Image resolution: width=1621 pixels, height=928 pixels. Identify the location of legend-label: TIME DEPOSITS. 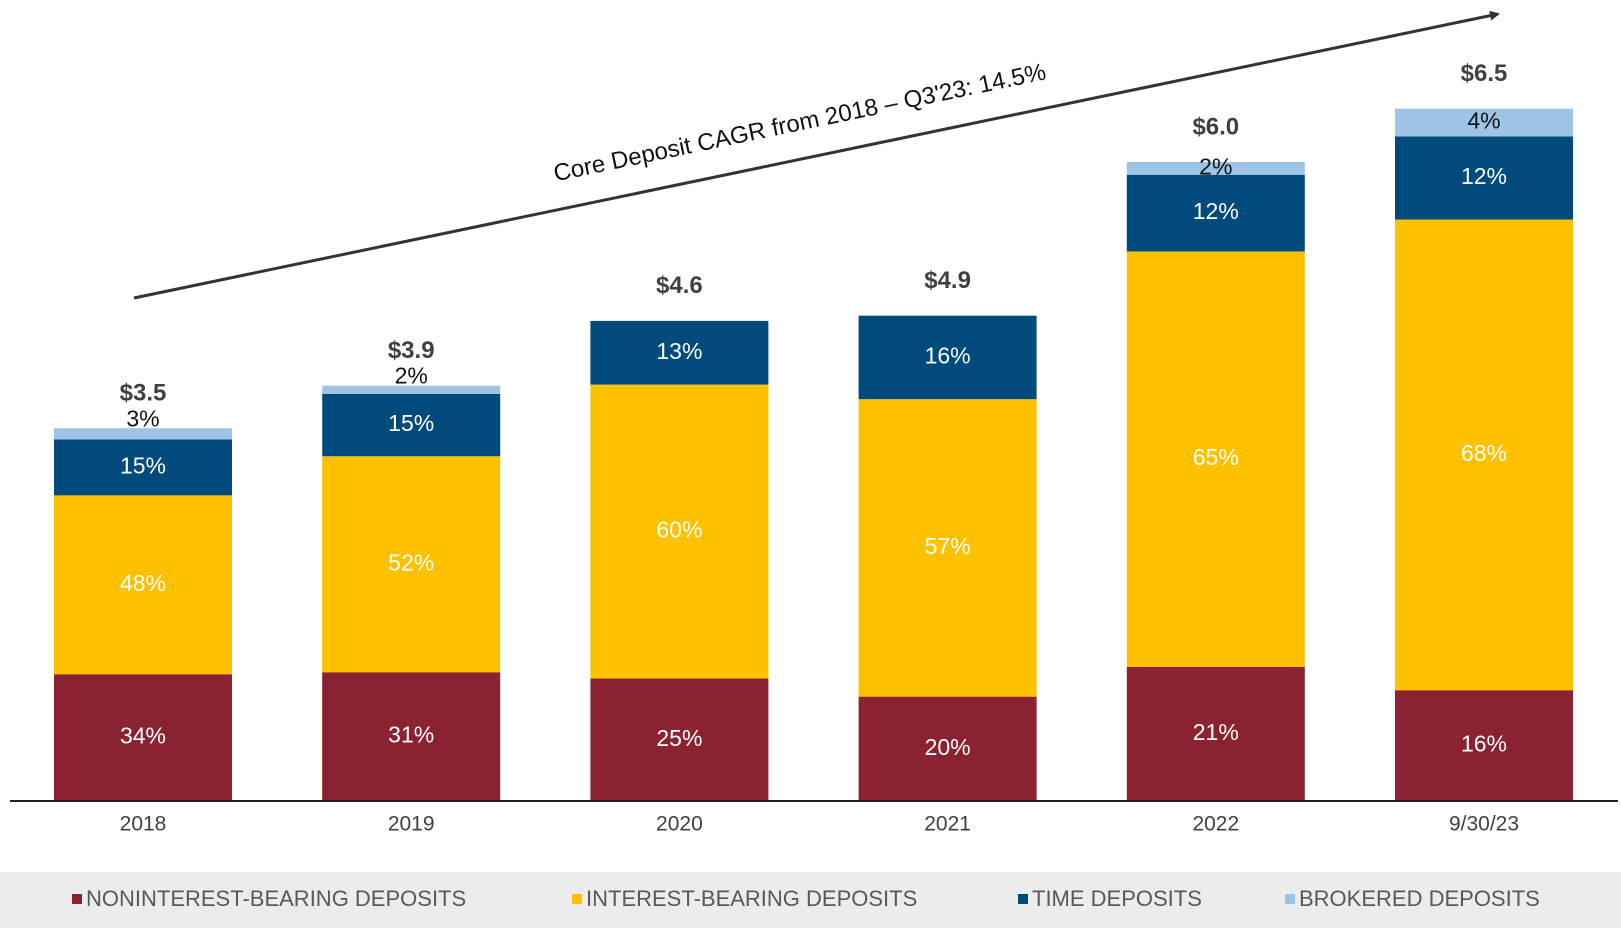
(1117, 898).